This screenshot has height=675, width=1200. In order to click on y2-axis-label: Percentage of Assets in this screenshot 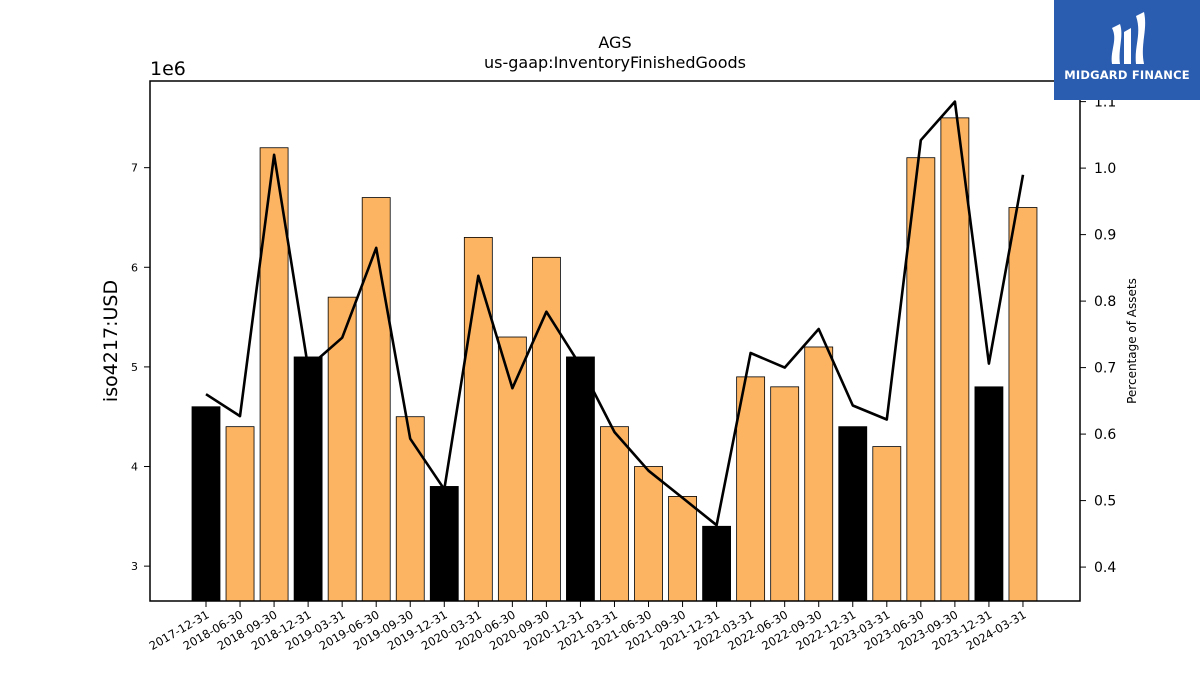, I will do `click(1132, 341)`.